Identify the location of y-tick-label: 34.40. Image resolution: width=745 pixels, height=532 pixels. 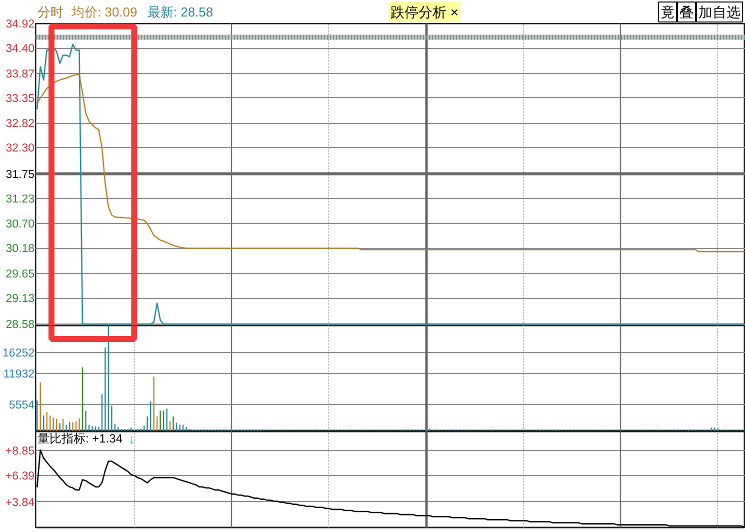
(20, 49).